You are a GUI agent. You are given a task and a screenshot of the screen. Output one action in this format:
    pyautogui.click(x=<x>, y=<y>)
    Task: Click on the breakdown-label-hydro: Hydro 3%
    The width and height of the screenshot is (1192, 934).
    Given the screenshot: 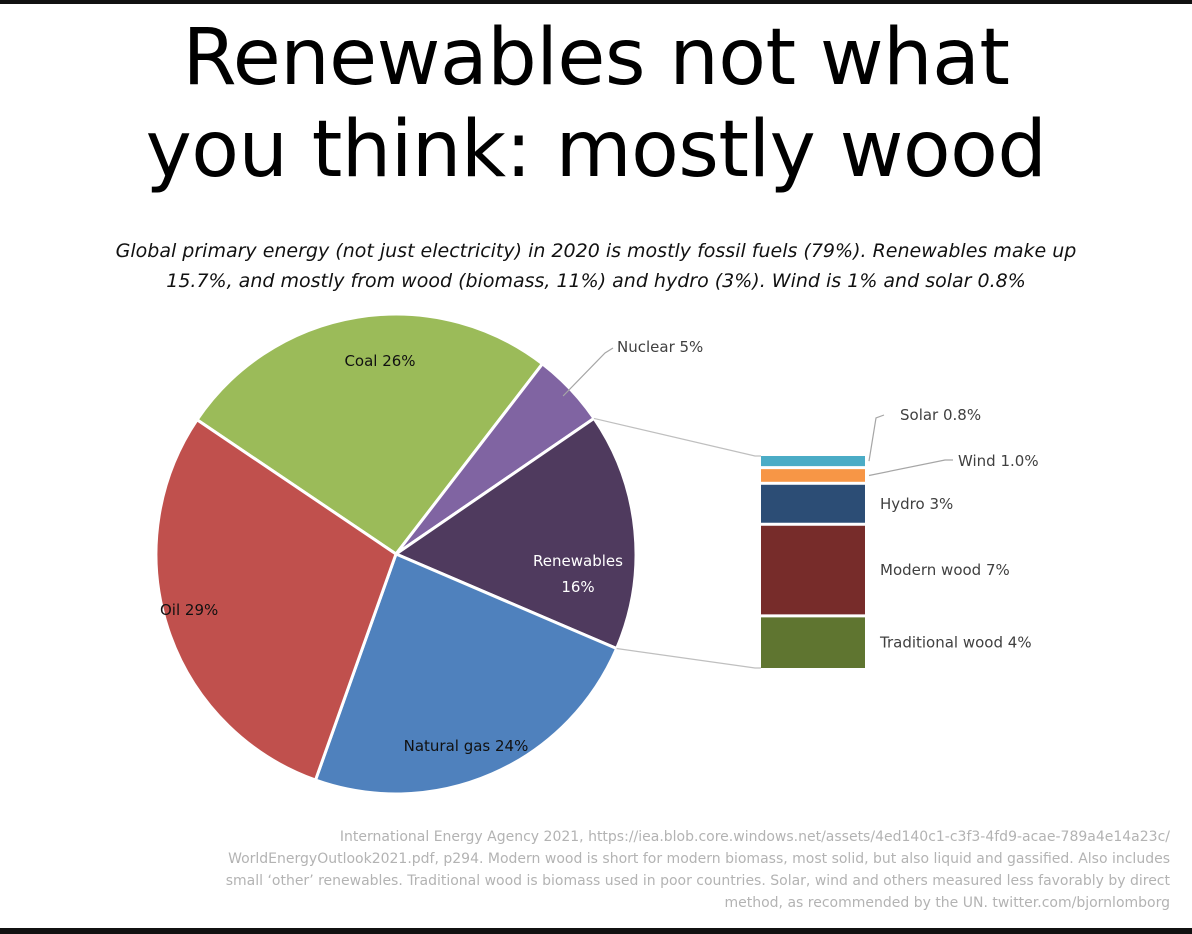 What is the action you would take?
    pyautogui.click(x=916, y=504)
    